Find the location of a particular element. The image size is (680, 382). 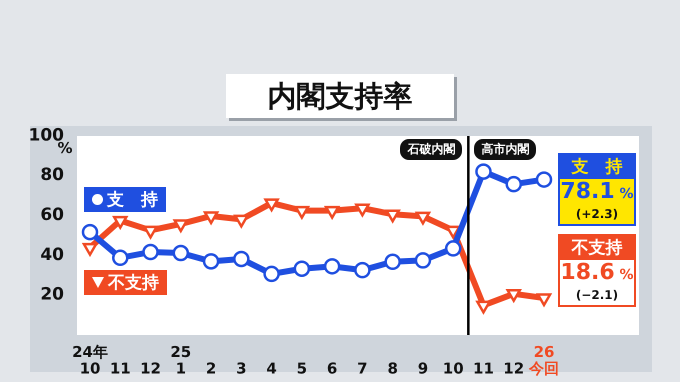

y-tick-label: 60 is located at coordinates (52, 215).